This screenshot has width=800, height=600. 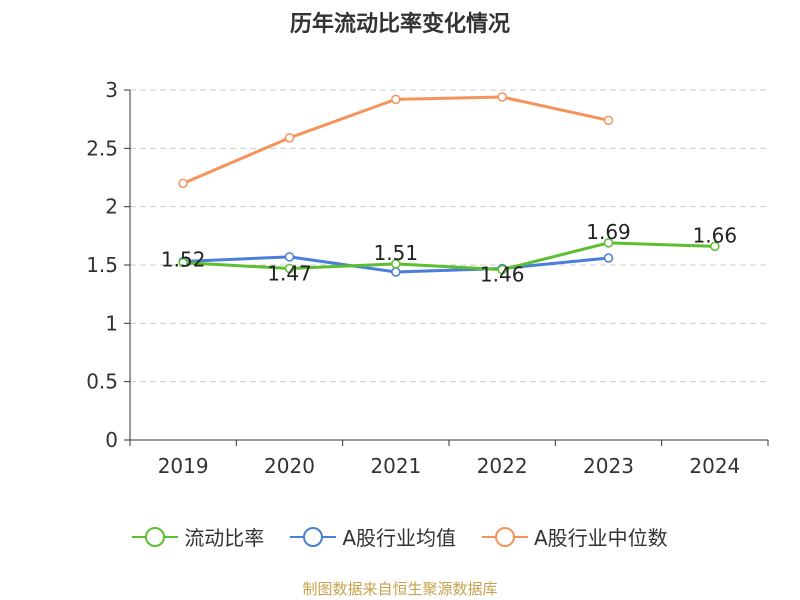 I want to click on x-tick-label: 2020, so click(x=289, y=466).